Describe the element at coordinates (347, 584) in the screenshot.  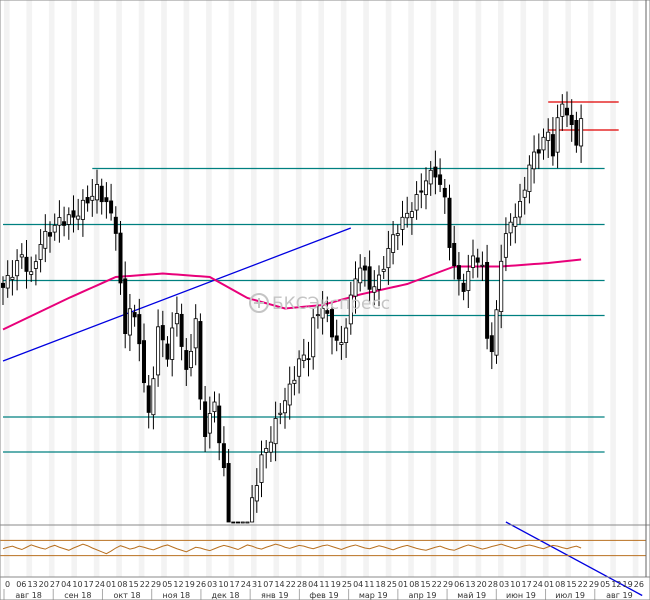
I see `x-tick-label: 25` at that location.